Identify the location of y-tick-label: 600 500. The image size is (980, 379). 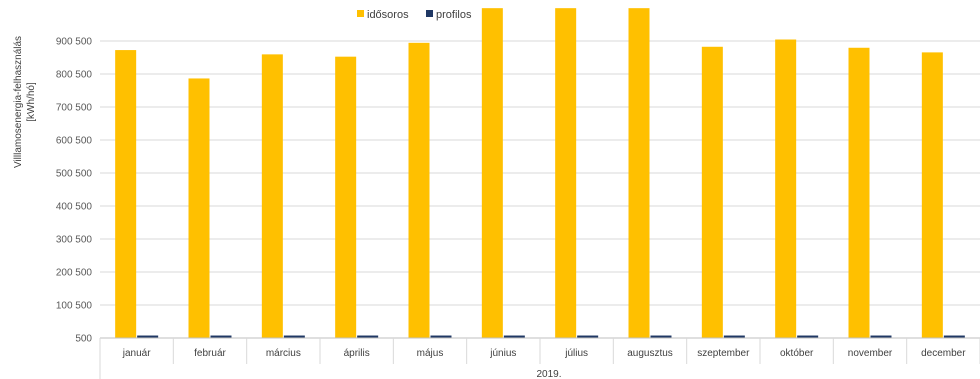
(74, 141).